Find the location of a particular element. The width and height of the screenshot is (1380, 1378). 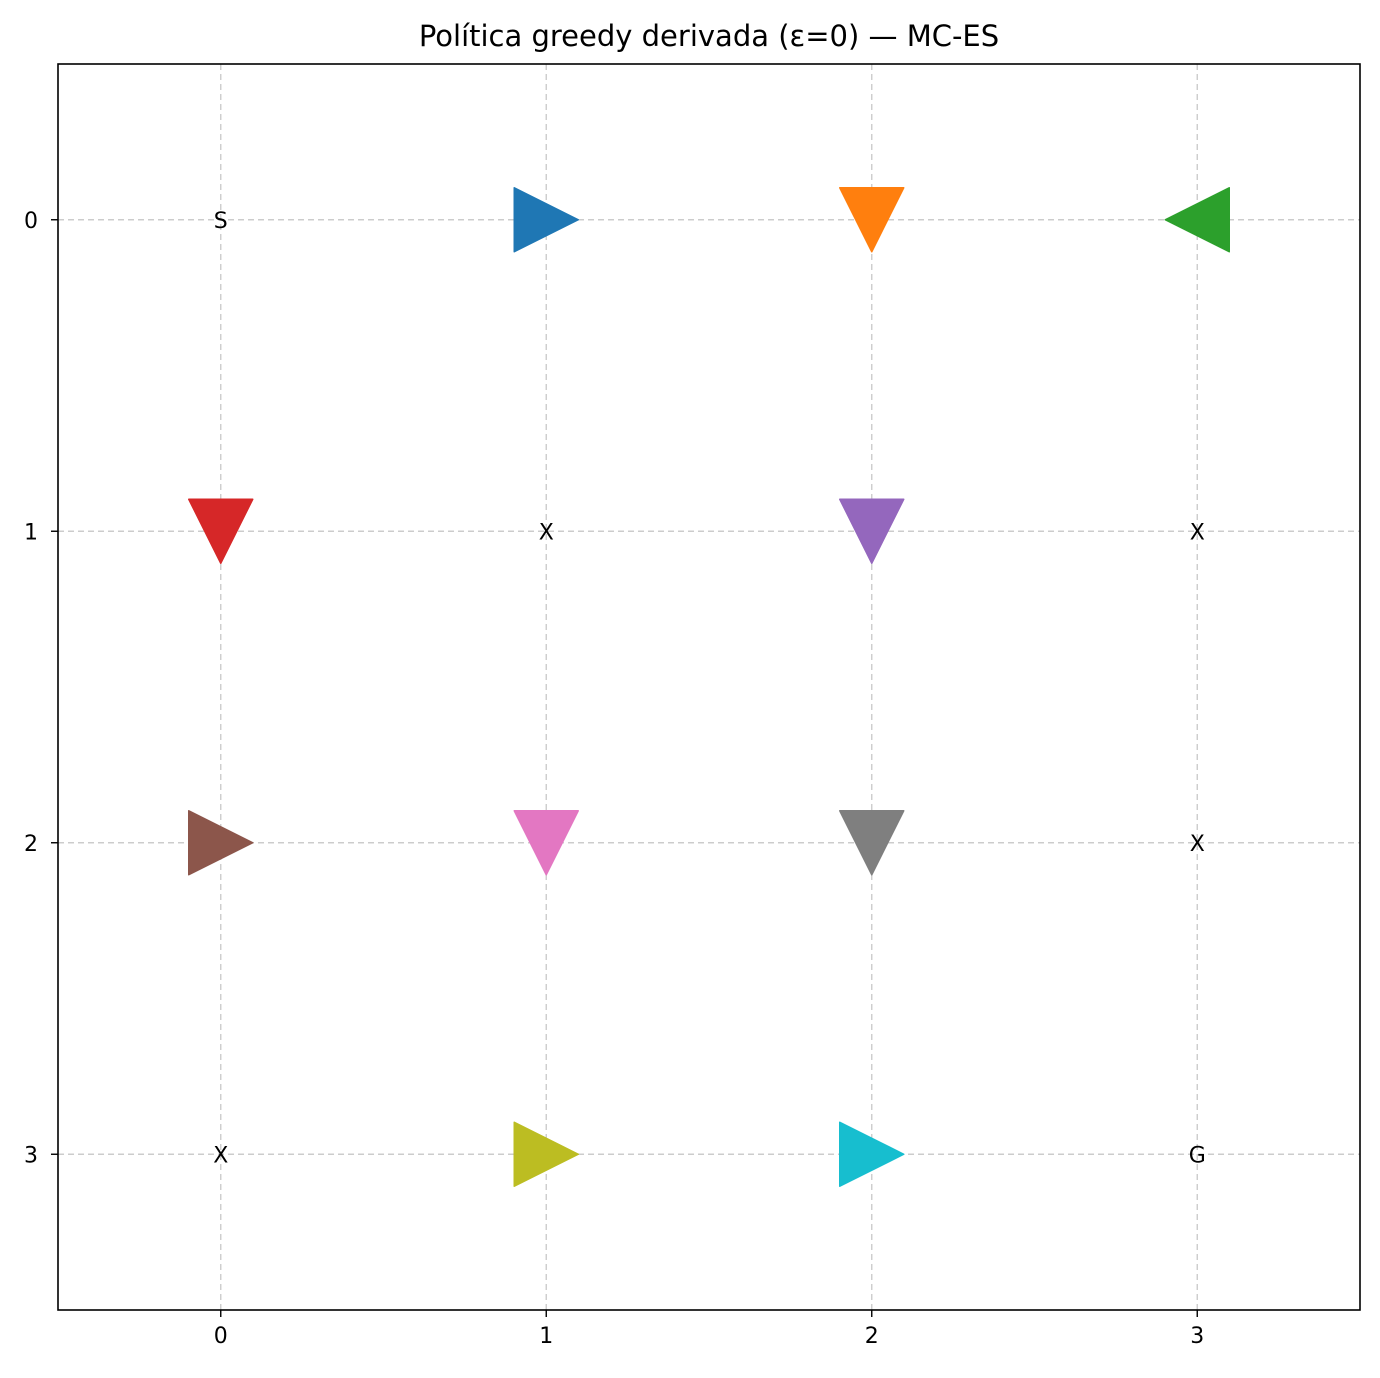

chart-title: Política greedy derivada (ε=0) — MC-ES is located at coordinates (709, 36).